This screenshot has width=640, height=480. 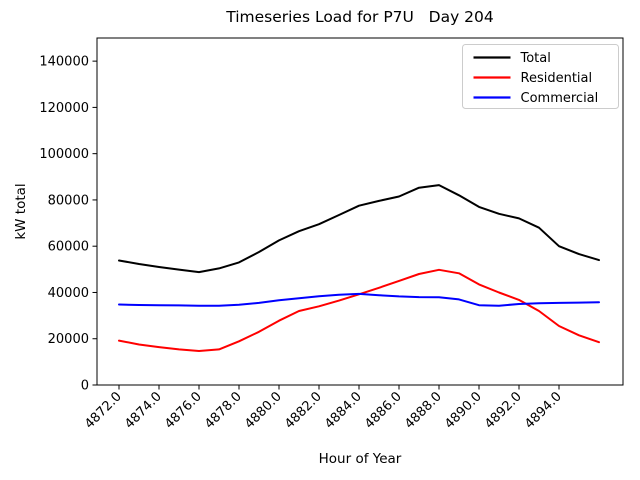 What do you see at coordinates (68, 200) in the screenshot?
I see `y-tick-label: 80000` at bounding box center [68, 200].